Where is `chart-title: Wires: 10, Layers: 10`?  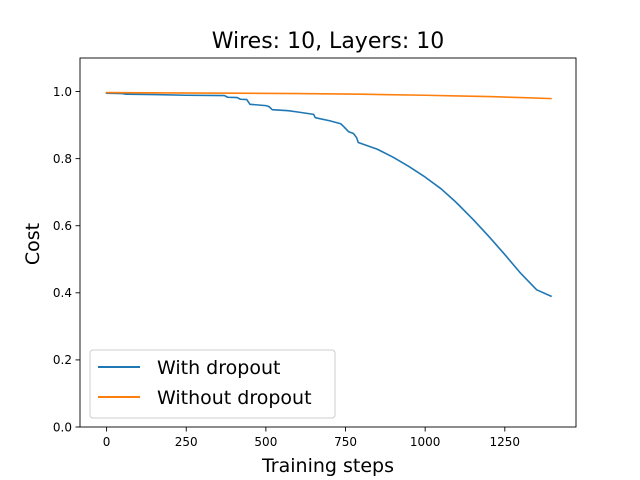 chart-title: Wires: 10, Layers: 10 is located at coordinates (328, 41).